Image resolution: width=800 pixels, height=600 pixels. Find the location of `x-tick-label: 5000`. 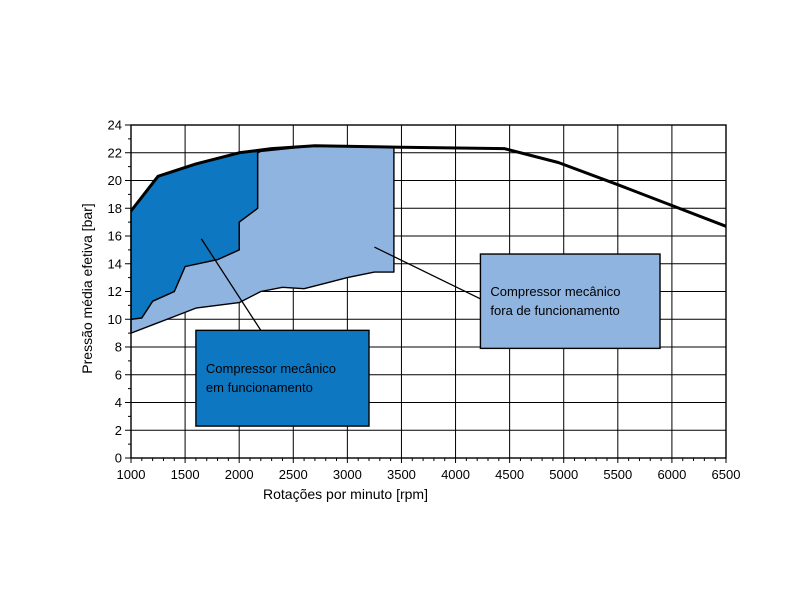

x-tick-label: 5000 is located at coordinates (563, 474).